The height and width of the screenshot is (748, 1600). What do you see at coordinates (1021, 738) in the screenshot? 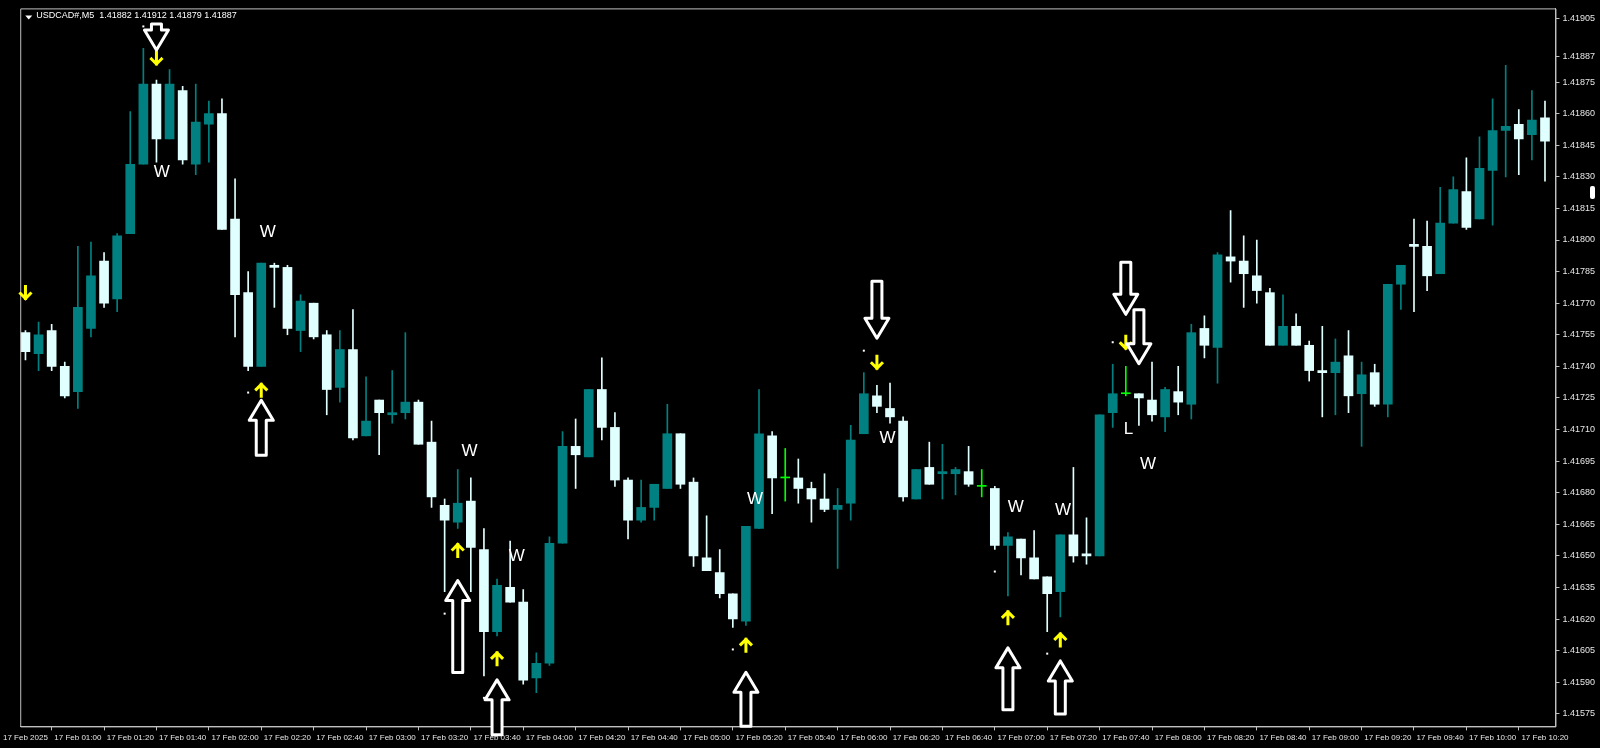
I see `x-tick-label: 17 Feb 07:00` at bounding box center [1021, 738].